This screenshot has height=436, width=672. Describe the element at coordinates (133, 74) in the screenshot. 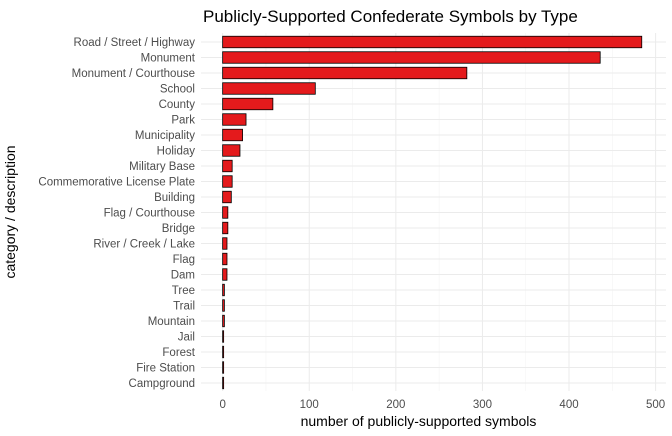

I see `y-tick-label: Monument / Courthouse` at that location.